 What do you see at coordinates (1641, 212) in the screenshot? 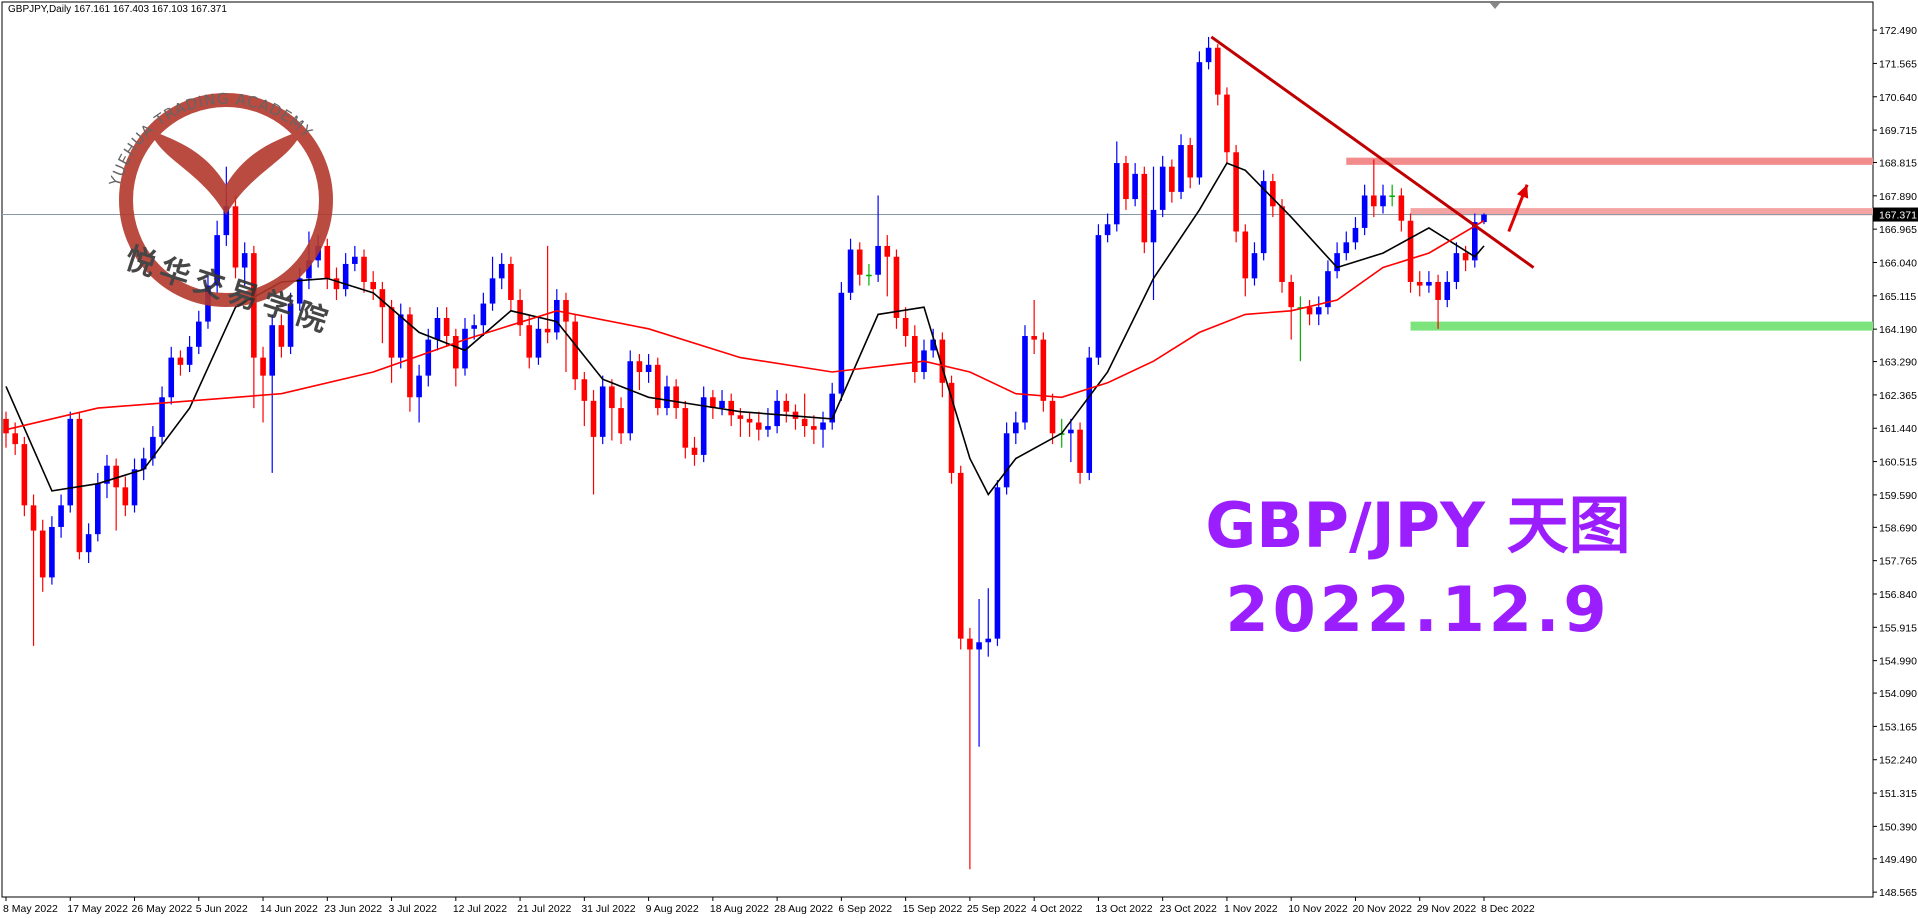
I see `zone` at bounding box center [1641, 212].